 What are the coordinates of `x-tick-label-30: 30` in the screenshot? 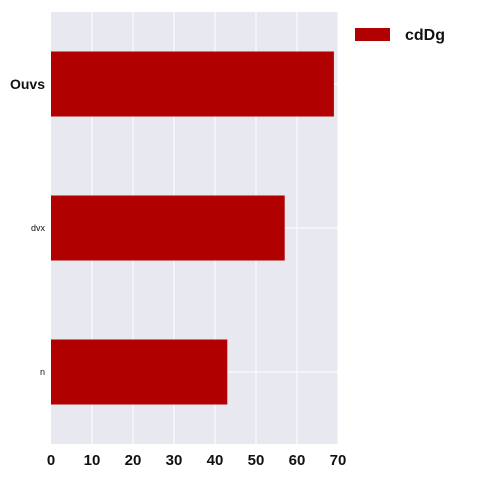 It's located at (174, 460).